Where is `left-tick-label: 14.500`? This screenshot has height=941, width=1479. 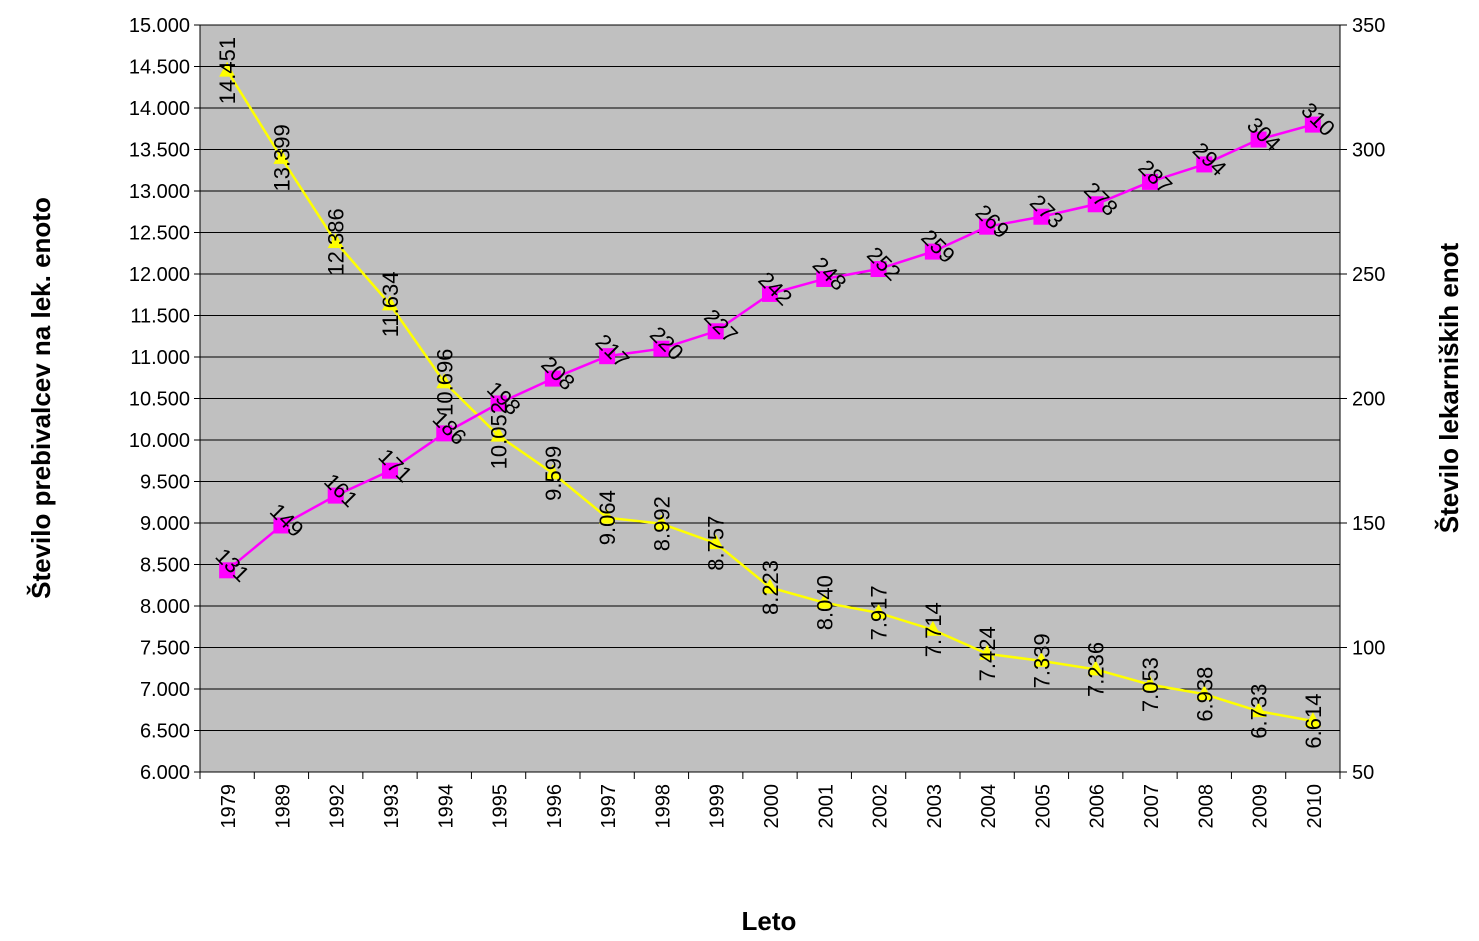
left-tick-label: 14.500 is located at coordinates (159, 68).